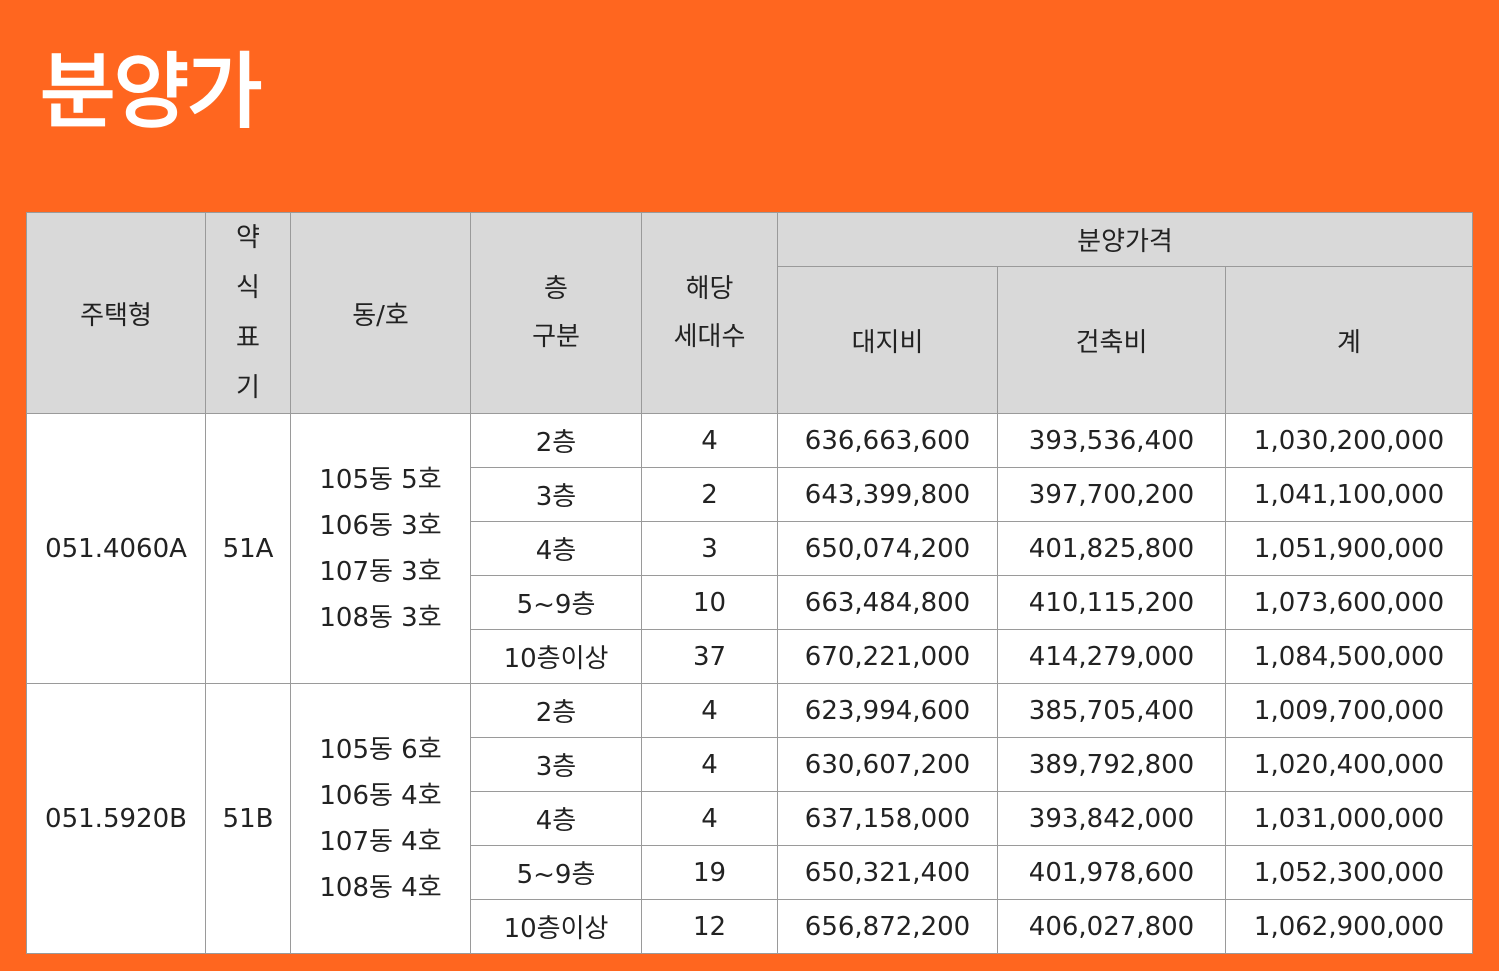 This screenshot has height=971, width=1499. What do you see at coordinates (1111, 872) in the screenshot?
I see `building-cell: 401,978,600` at bounding box center [1111, 872].